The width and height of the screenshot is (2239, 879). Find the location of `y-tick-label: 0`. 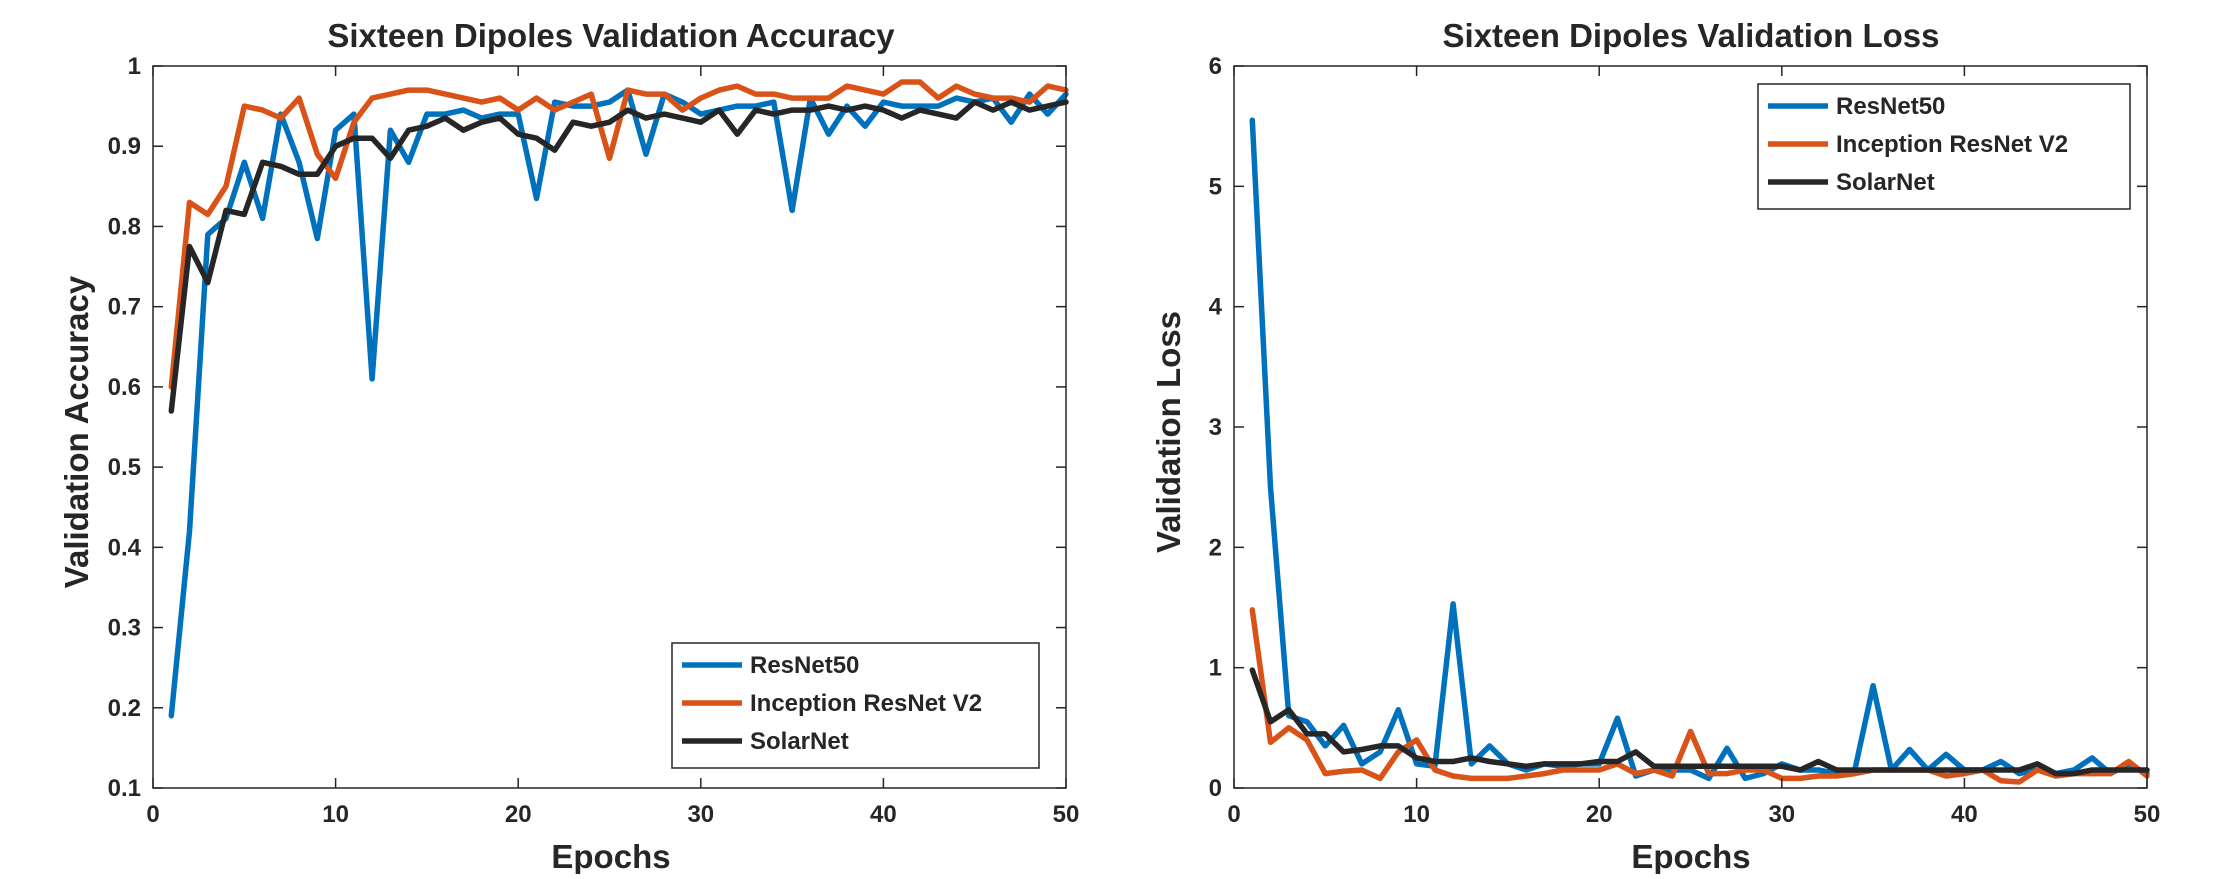

y-tick-label: 0 is located at coordinates (1215, 788).